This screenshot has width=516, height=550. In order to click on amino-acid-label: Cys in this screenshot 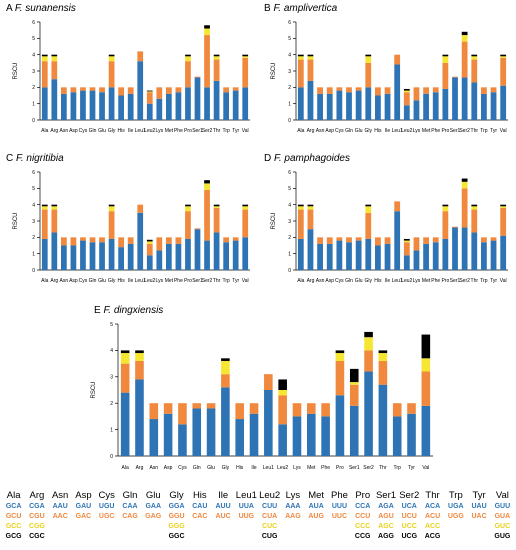, I will do `click(106, 495)`.